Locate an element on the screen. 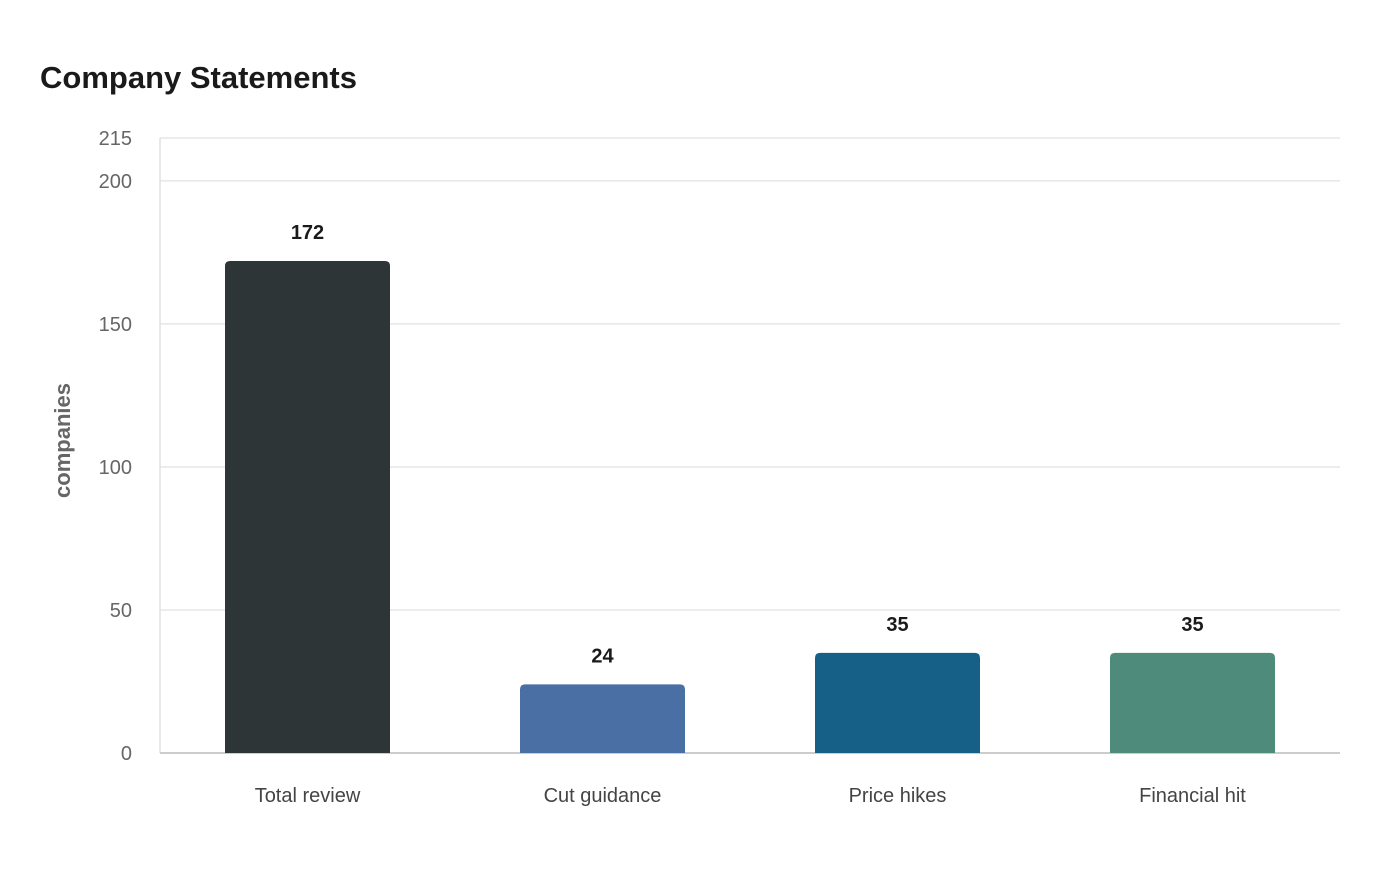  data-label: 172 is located at coordinates (307, 233).